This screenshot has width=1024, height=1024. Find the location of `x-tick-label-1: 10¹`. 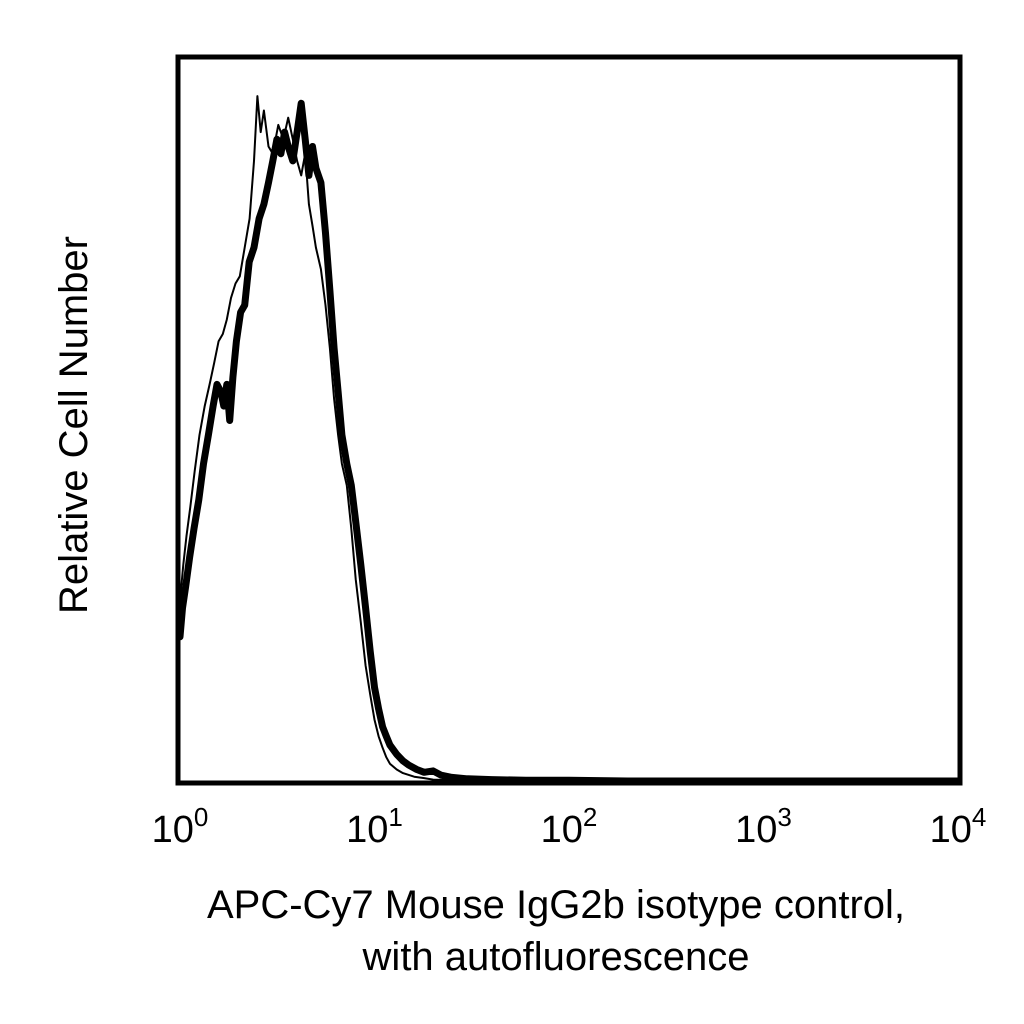

x-tick-label-1: 10¹ is located at coordinates (374, 826).